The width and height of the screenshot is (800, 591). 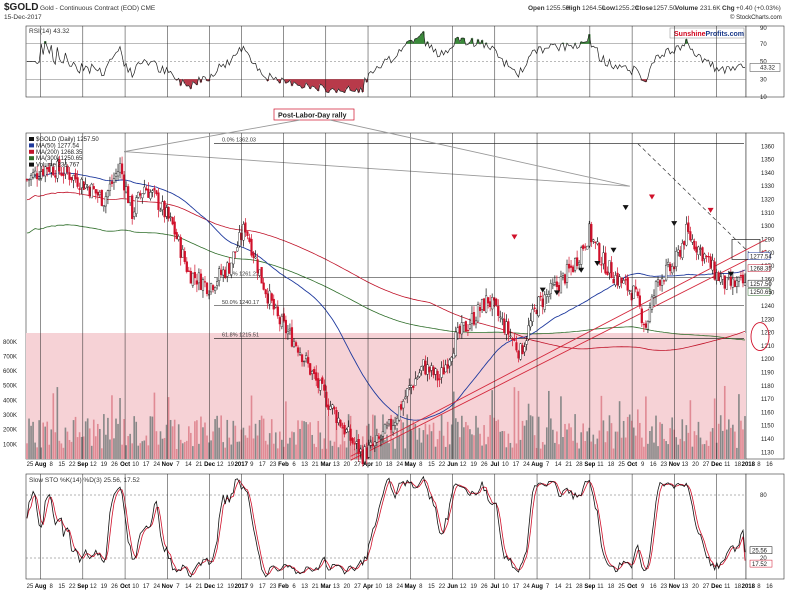 I want to click on x-tick-label-bottom: Jul, so click(x=494, y=587).